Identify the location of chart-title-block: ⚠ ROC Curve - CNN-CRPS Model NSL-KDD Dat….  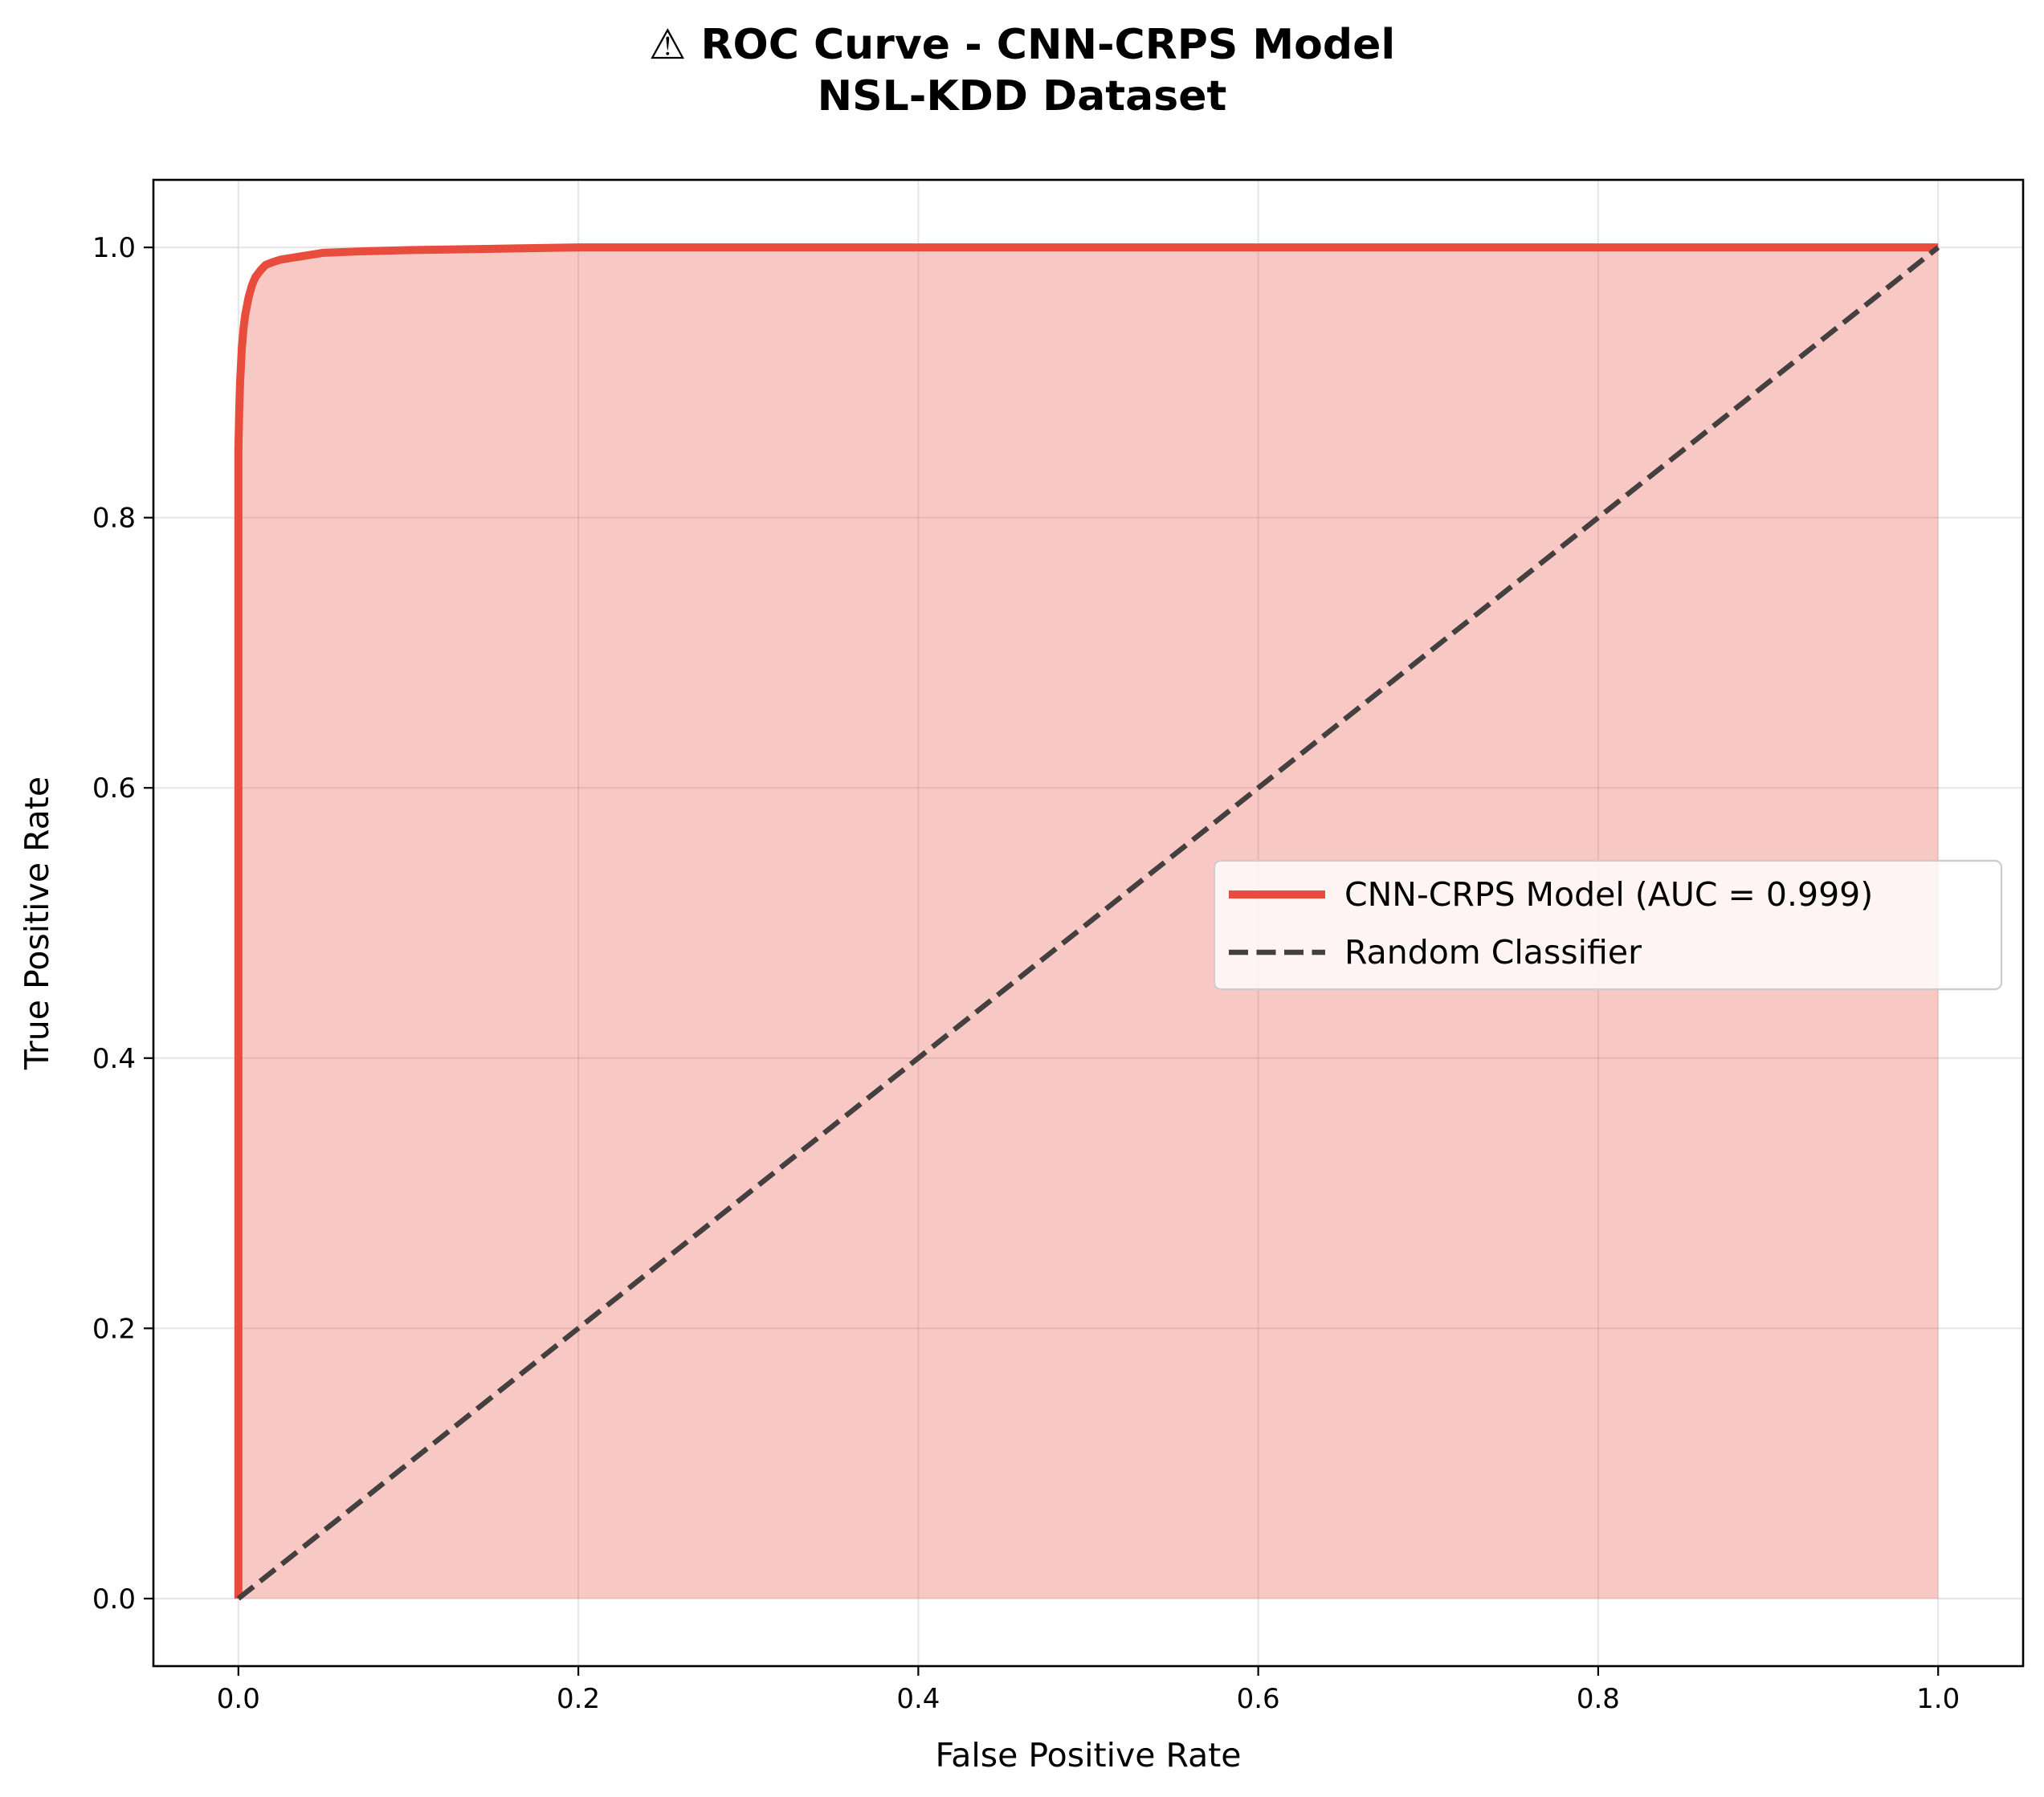
(1022, 70).